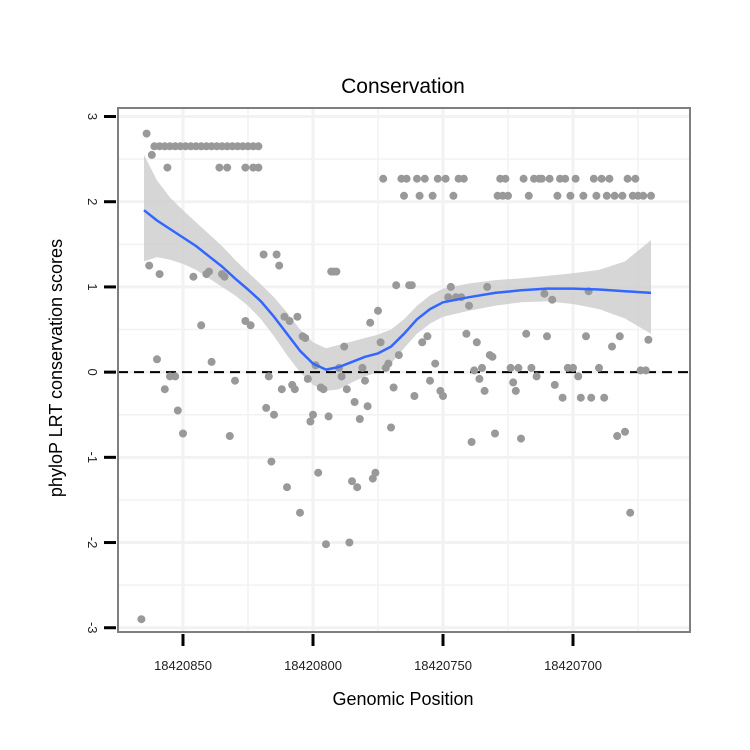 This screenshot has height=750, width=750. I want to click on smooth-fit-line, so click(397, 290).